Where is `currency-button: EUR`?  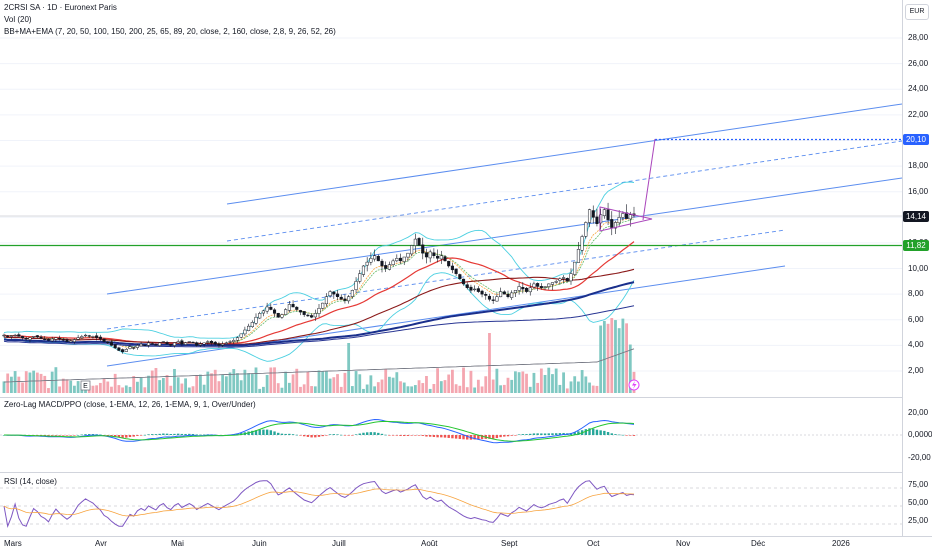
currency-button: EUR is located at coordinates (917, 12).